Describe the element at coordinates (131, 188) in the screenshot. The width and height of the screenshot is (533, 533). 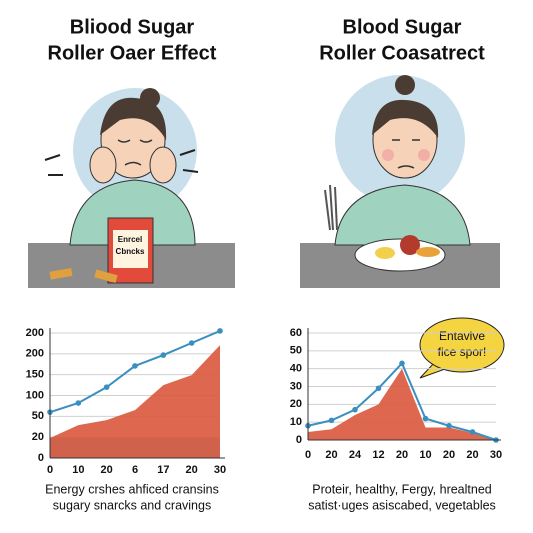
I see `left-illustration: Enrcel Cbncks` at that location.